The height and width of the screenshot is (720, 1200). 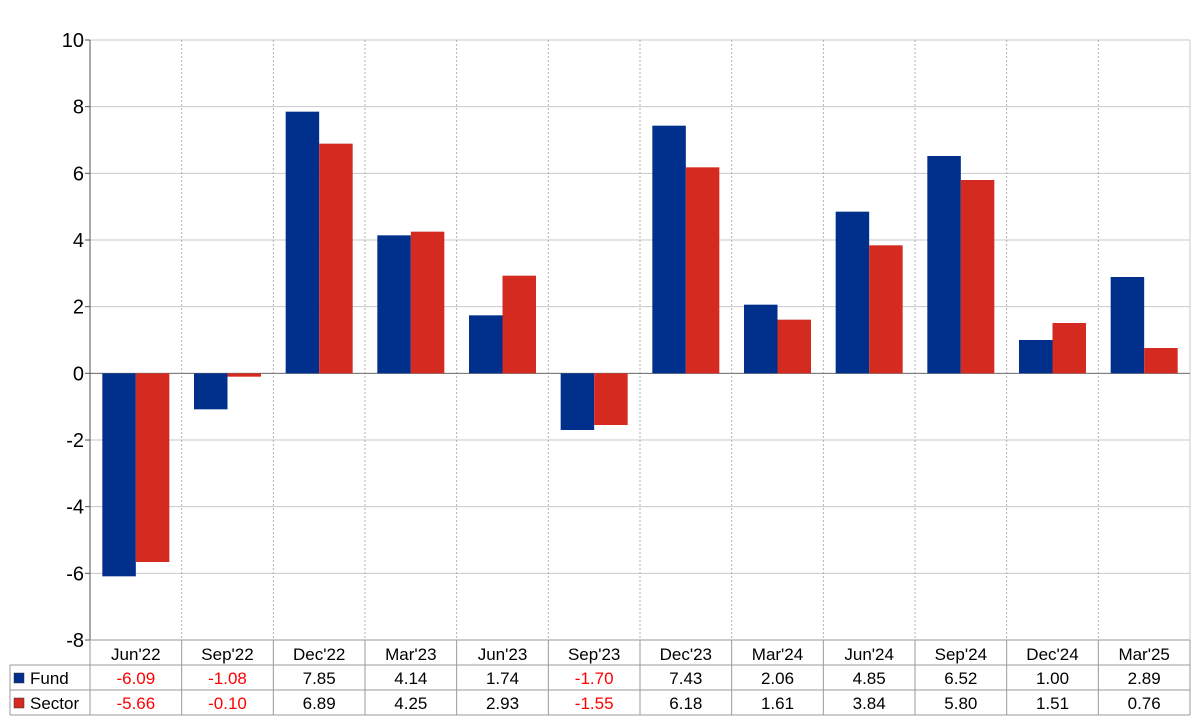 What do you see at coordinates (594, 654) in the screenshot?
I see `x-tick-label: Sep'23` at bounding box center [594, 654].